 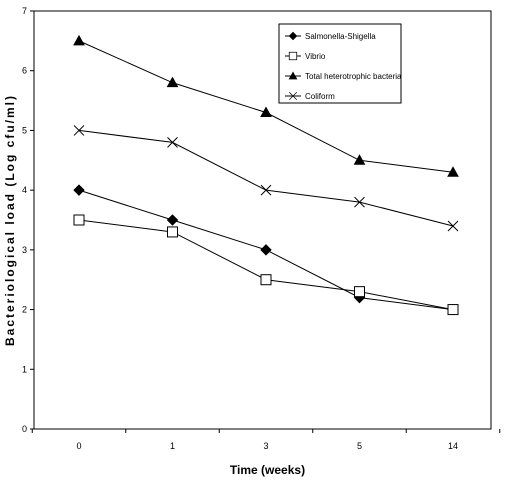 I want to click on y-tick-label: 0, so click(x=24, y=429).